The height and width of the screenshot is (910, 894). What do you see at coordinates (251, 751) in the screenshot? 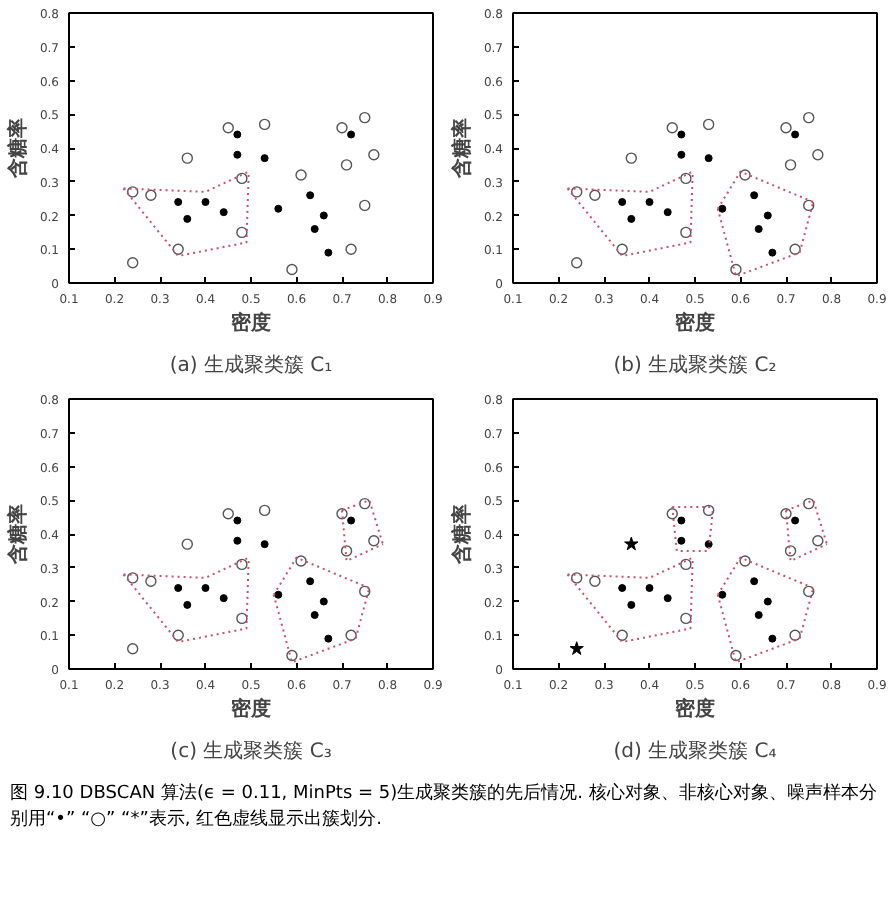
I see `text: (c) 生成聚类簇 C₃` at bounding box center [251, 751].